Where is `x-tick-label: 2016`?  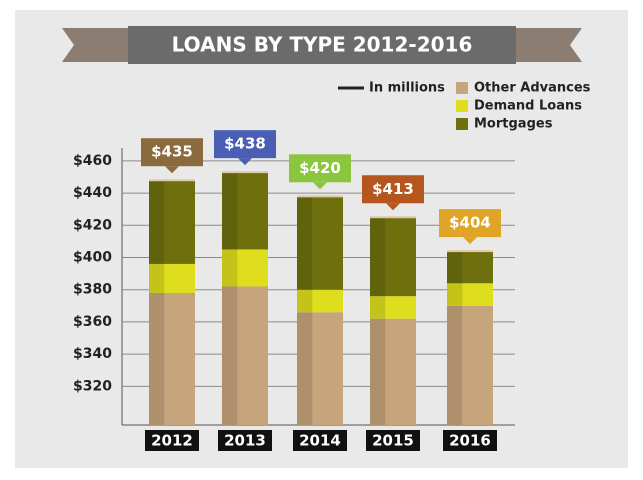 x-tick-label: 2016 is located at coordinates (470, 441).